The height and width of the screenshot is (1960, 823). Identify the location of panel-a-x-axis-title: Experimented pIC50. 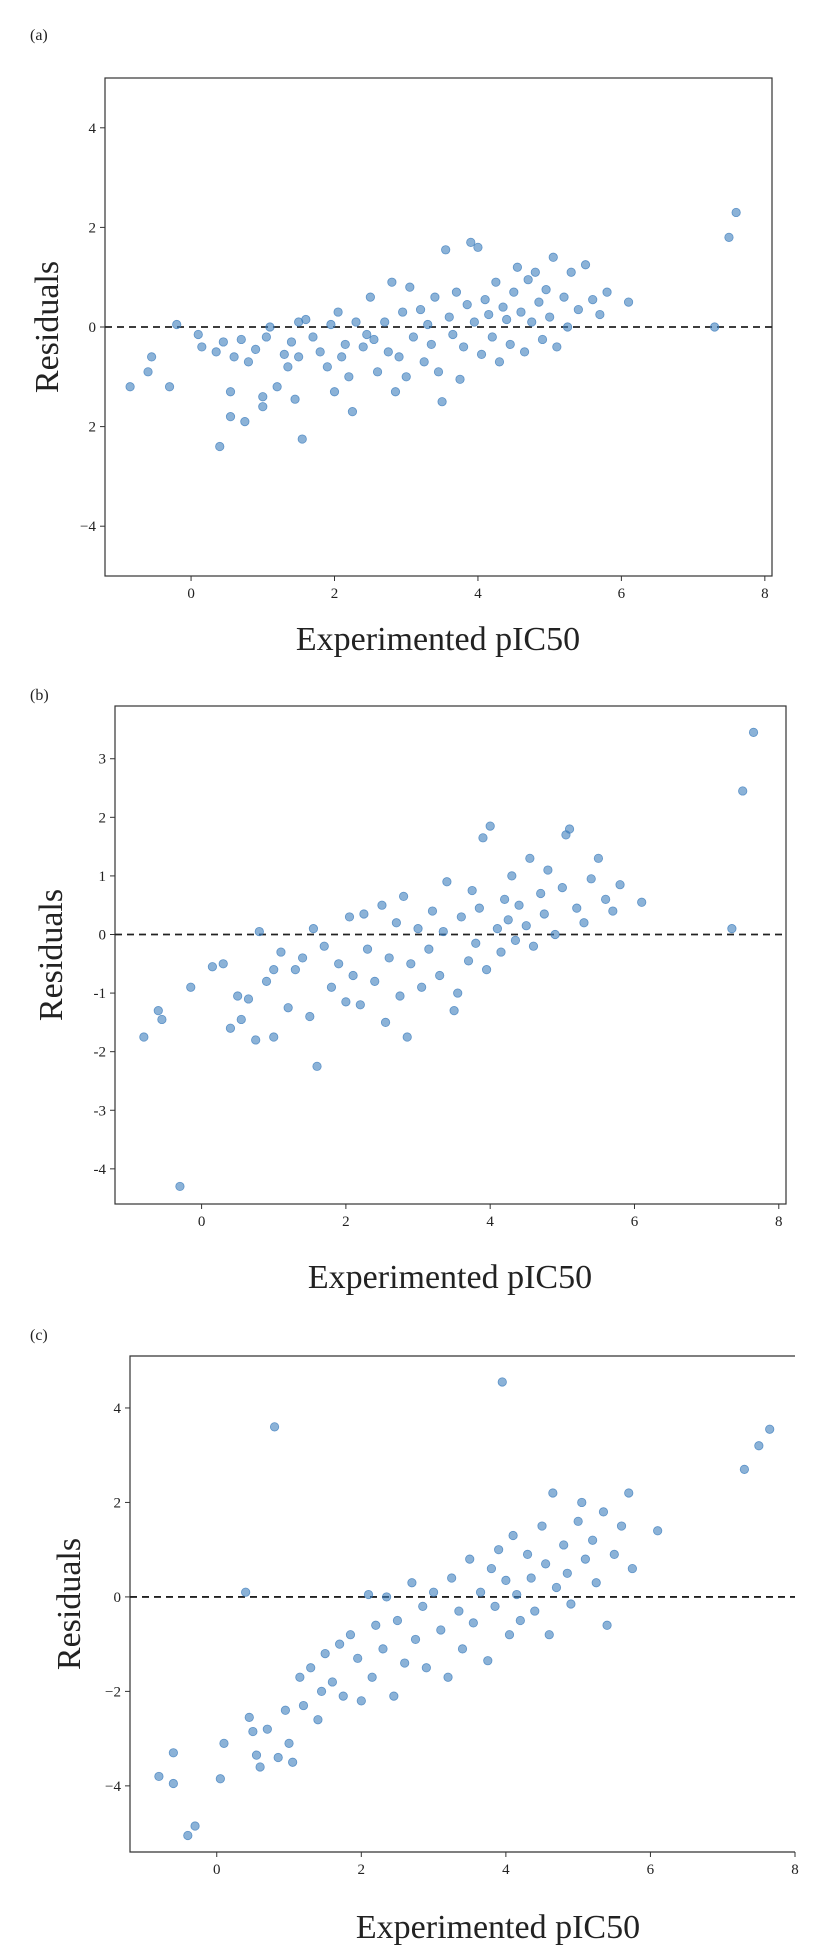
(438, 639).